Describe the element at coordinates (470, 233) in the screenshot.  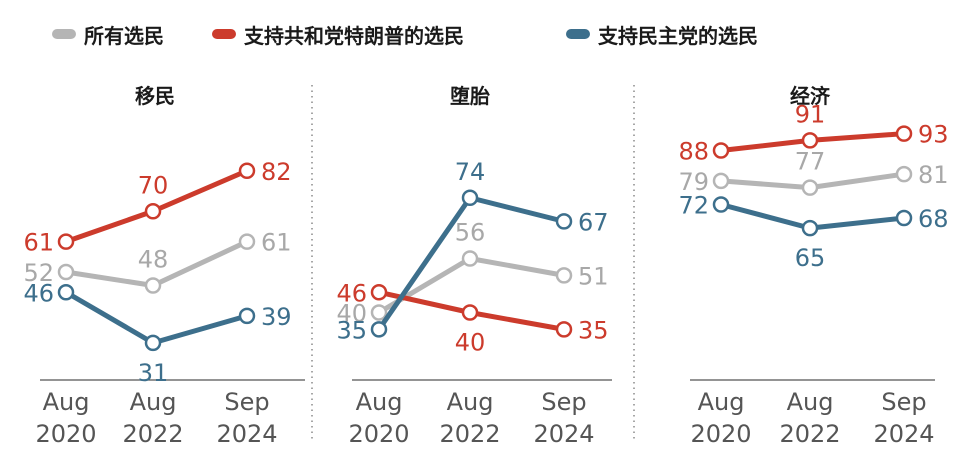
I see `data-label: 56` at that location.